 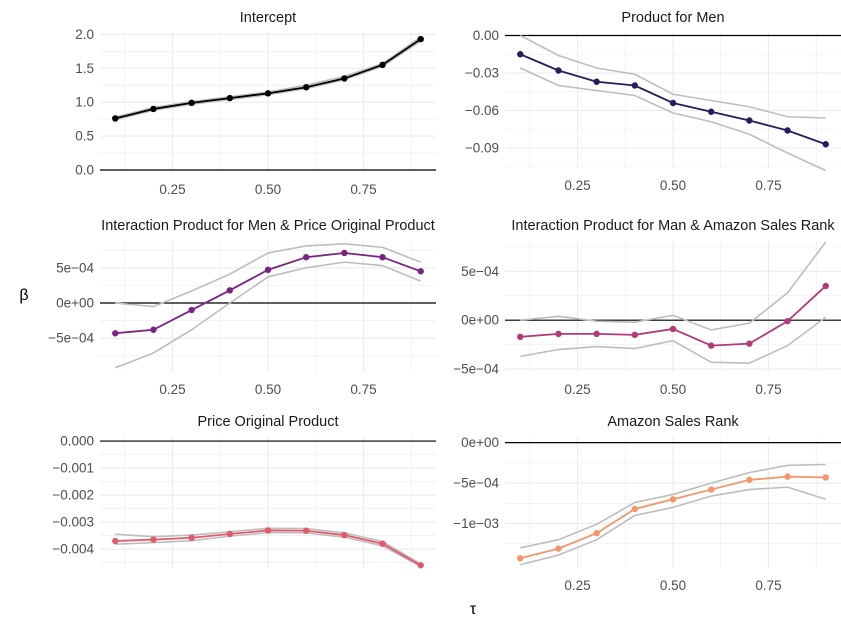 What do you see at coordinates (77, 441) in the screenshot?
I see `y-tick-label: 0.000` at bounding box center [77, 441].